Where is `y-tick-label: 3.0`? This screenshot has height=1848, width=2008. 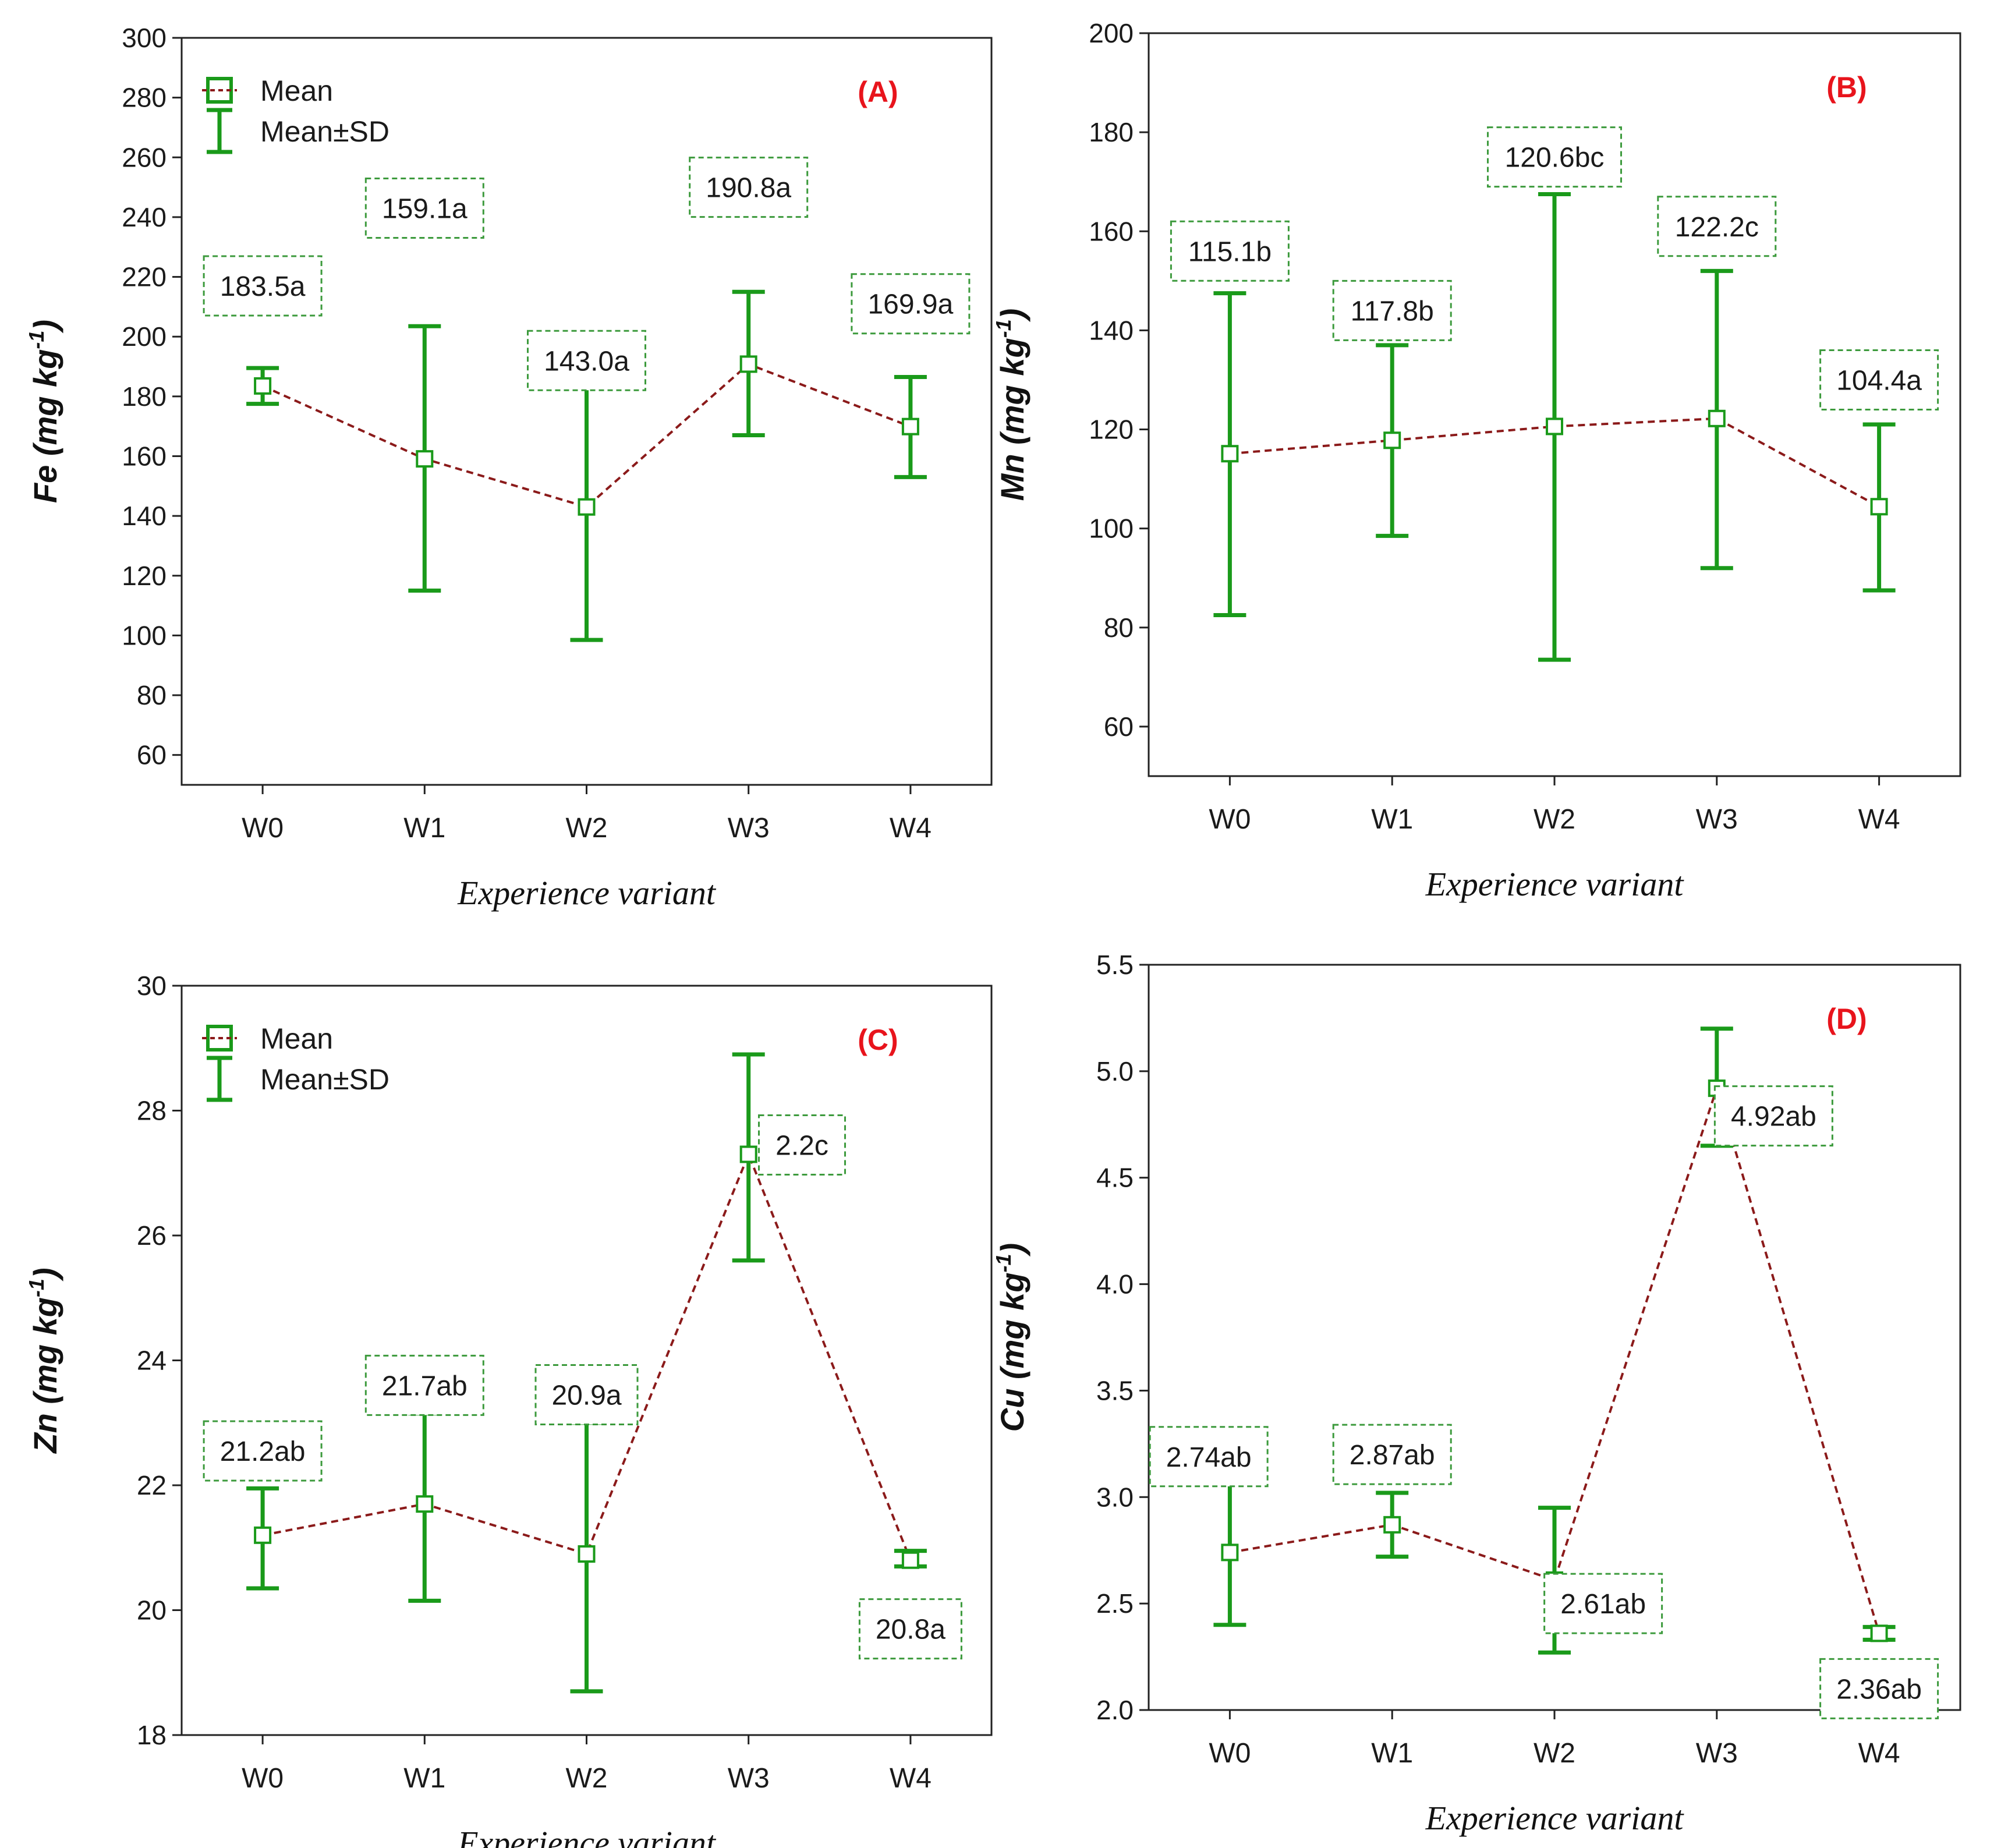 y-tick-label: 3.0 is located at coordinates (1115, 1497).